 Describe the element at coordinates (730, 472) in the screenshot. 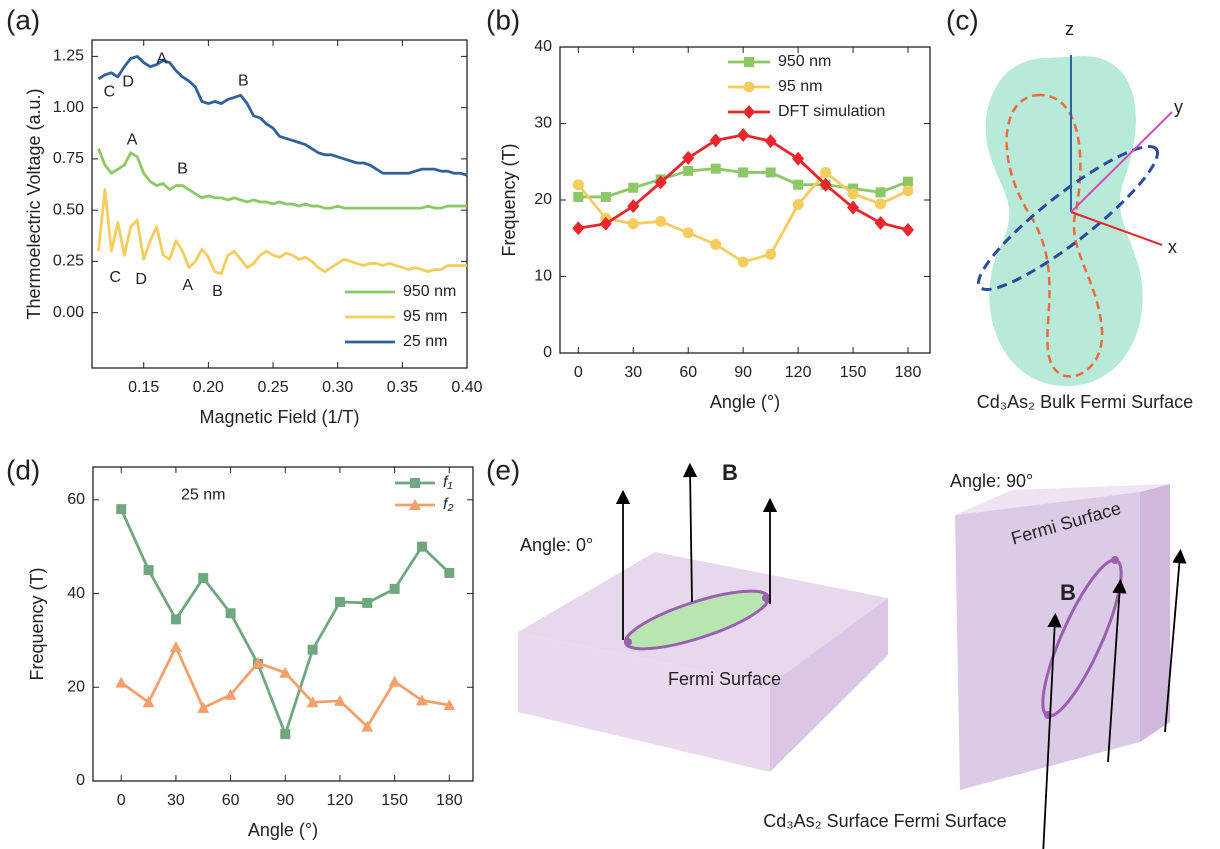

I see `field-label: B` at that location.